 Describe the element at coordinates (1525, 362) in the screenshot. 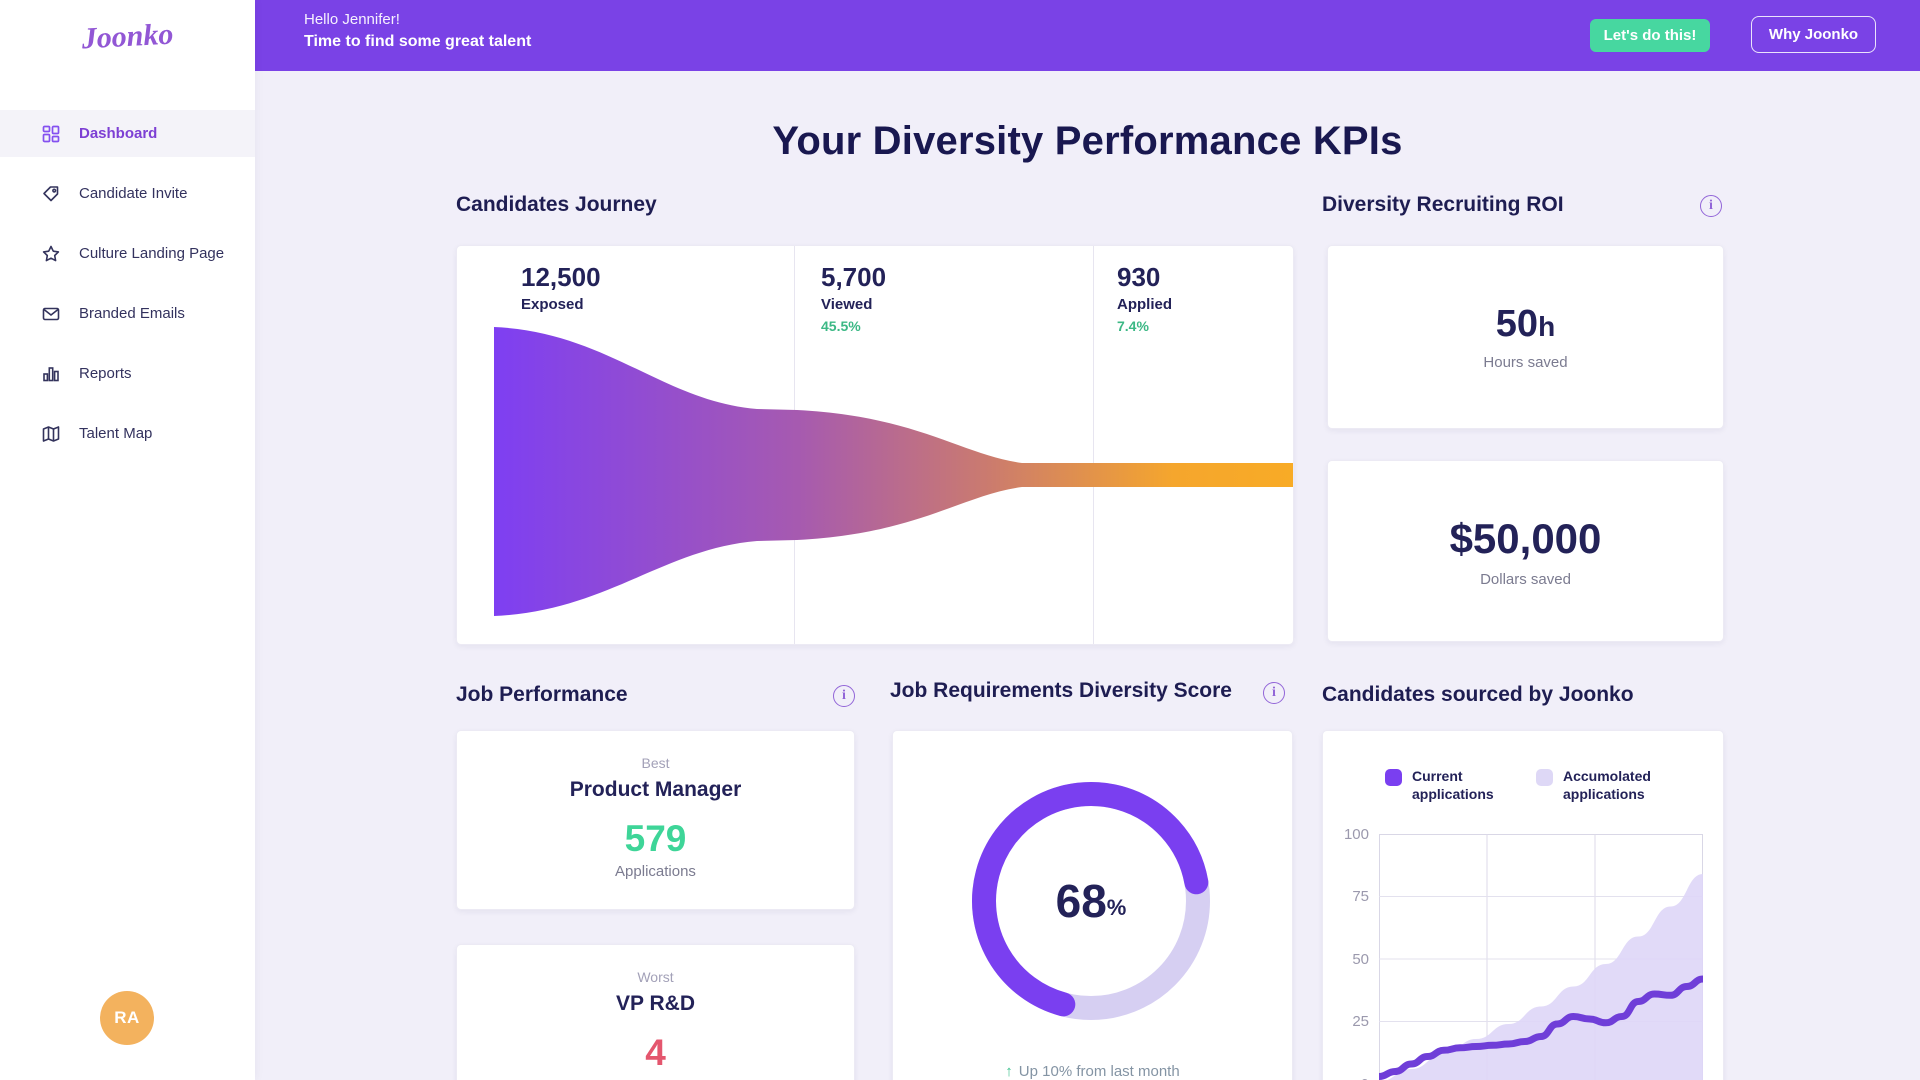

I see `hours-saved-label: Hours saved` at that location.